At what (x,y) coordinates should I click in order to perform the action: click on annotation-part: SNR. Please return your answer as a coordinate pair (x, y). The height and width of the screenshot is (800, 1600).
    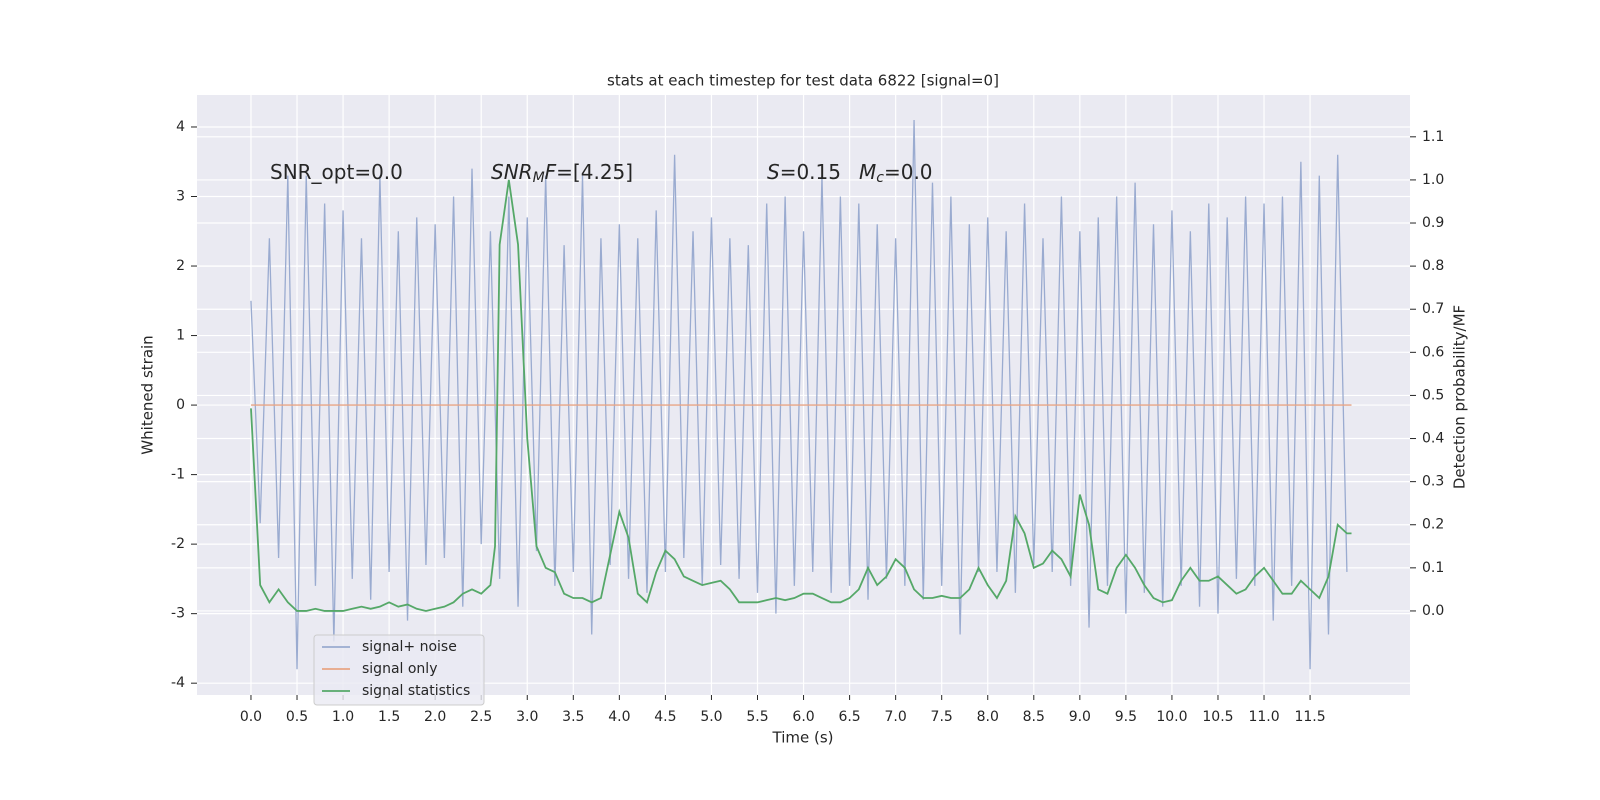
    Looking at the image, I should click on (512, 172).